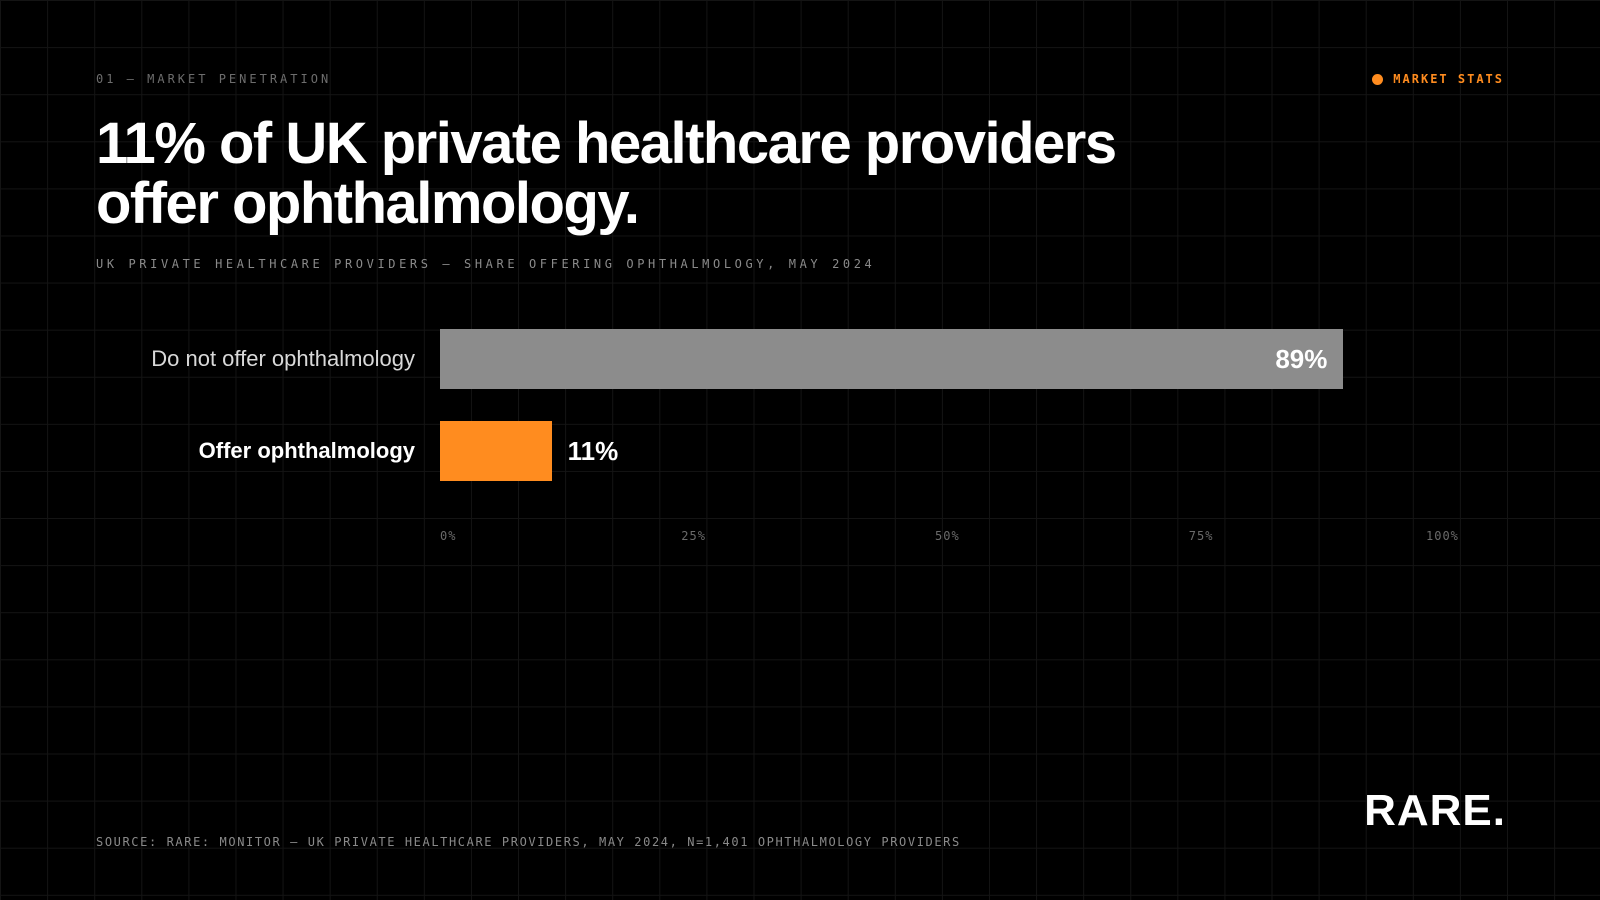 This screenshot has width=1600, height=900. What do you see at coordinates (1448, 79) in the screenshot?
I see `market-stats-label: MARKET STATS` at bounding box center [1448, 79].